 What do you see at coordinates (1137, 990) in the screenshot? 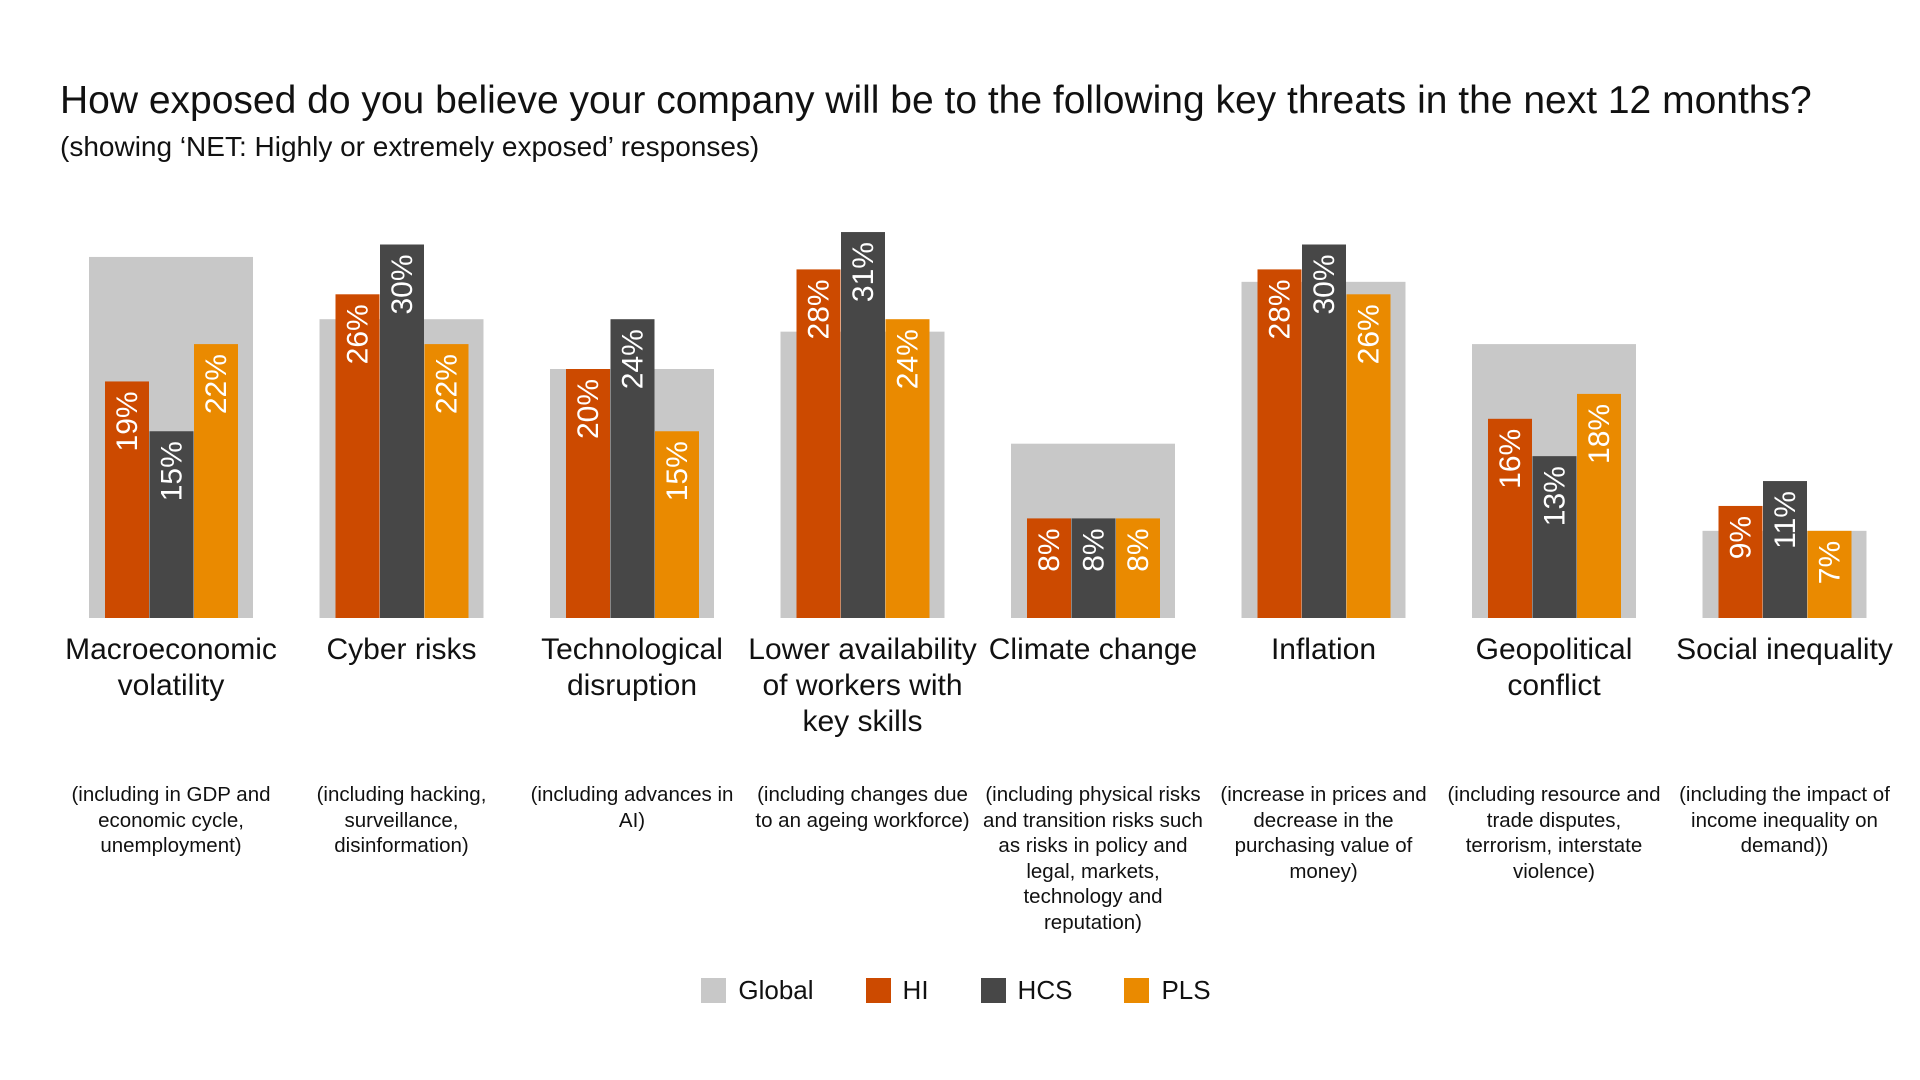
I see `legend-swatch-pls` at bounding box center [1137, 990].